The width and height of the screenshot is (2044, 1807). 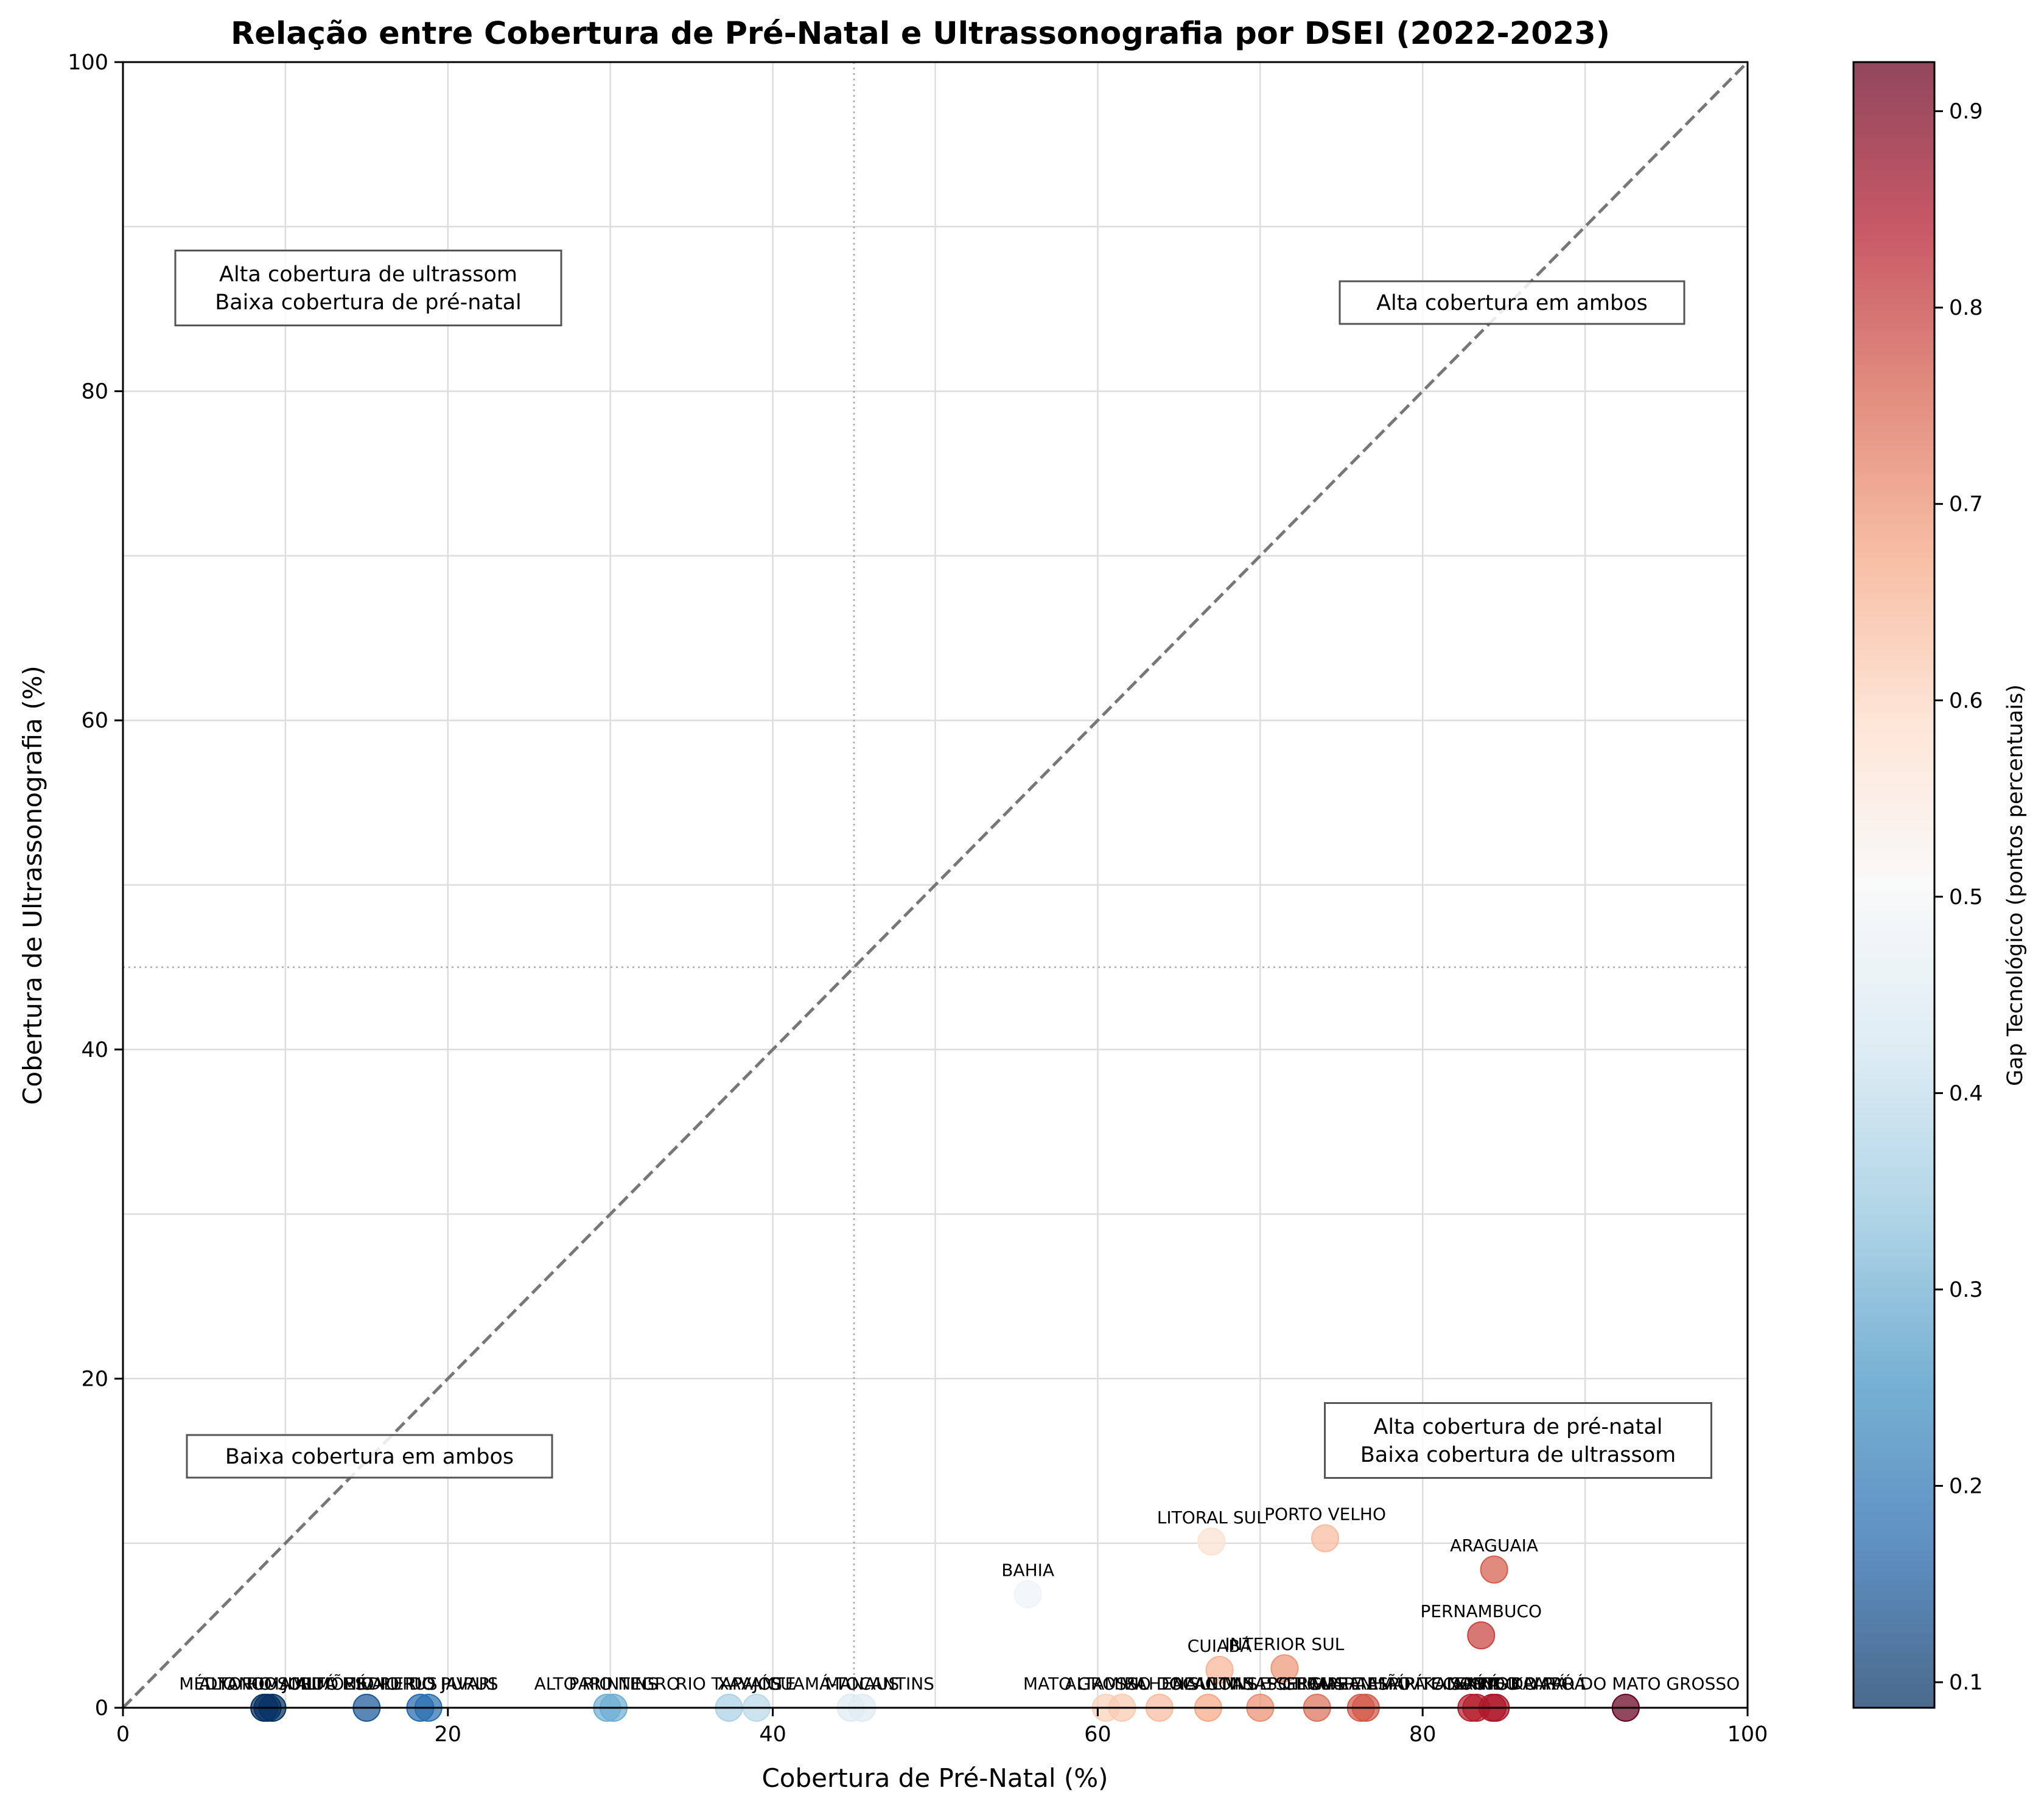 What do you see at coordinates (368, 302) in the screenshot?
I see `quadrant-text-top-left: Baixa cobertura de pré-natal` at bounding box center [368, 302].